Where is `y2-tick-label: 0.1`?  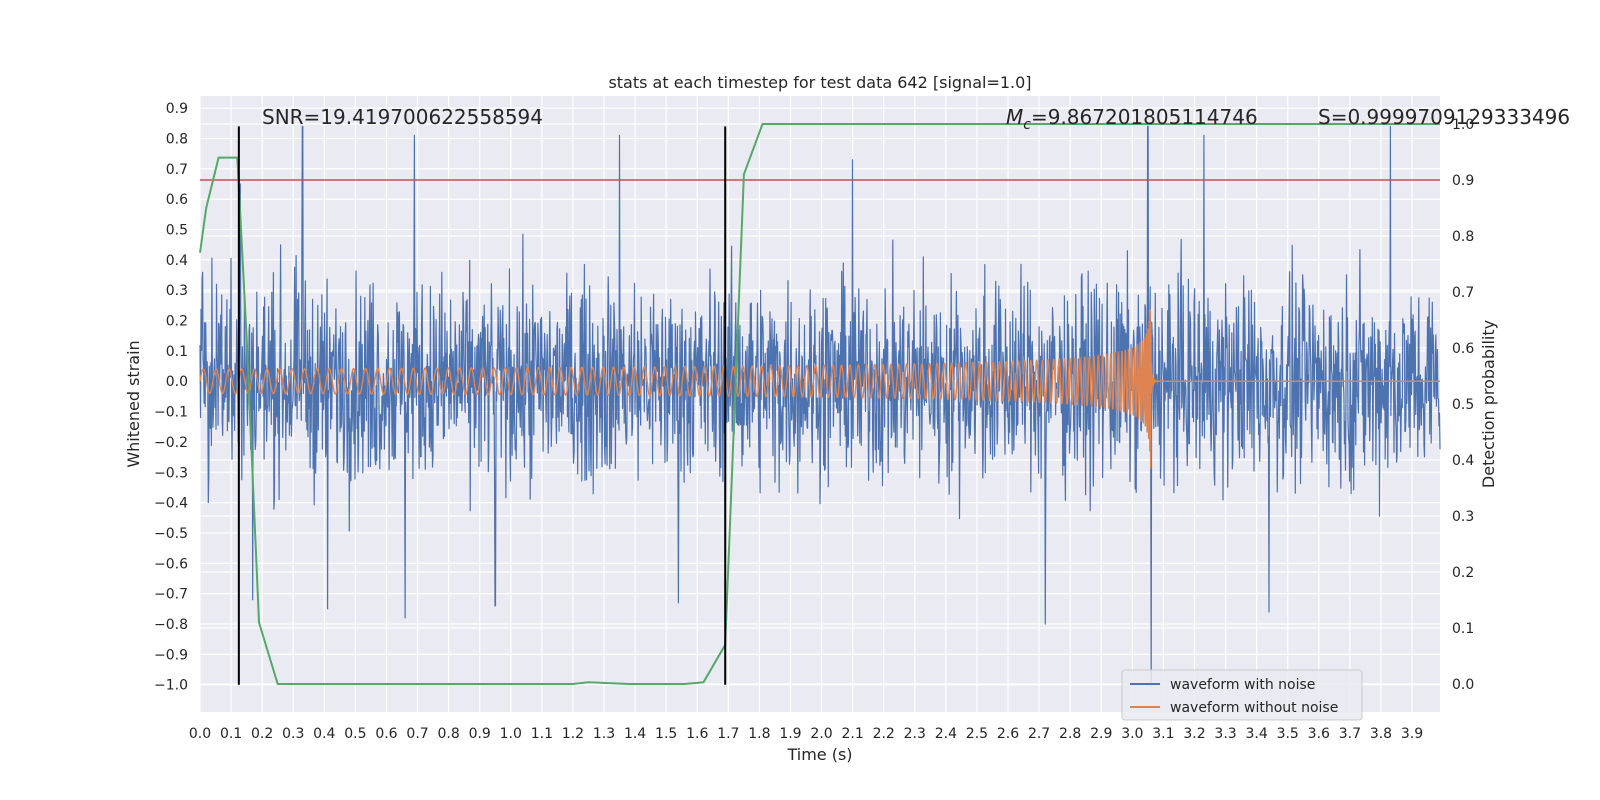
y2-tick-label: 0.1 is located at coordinates (1463, 629).